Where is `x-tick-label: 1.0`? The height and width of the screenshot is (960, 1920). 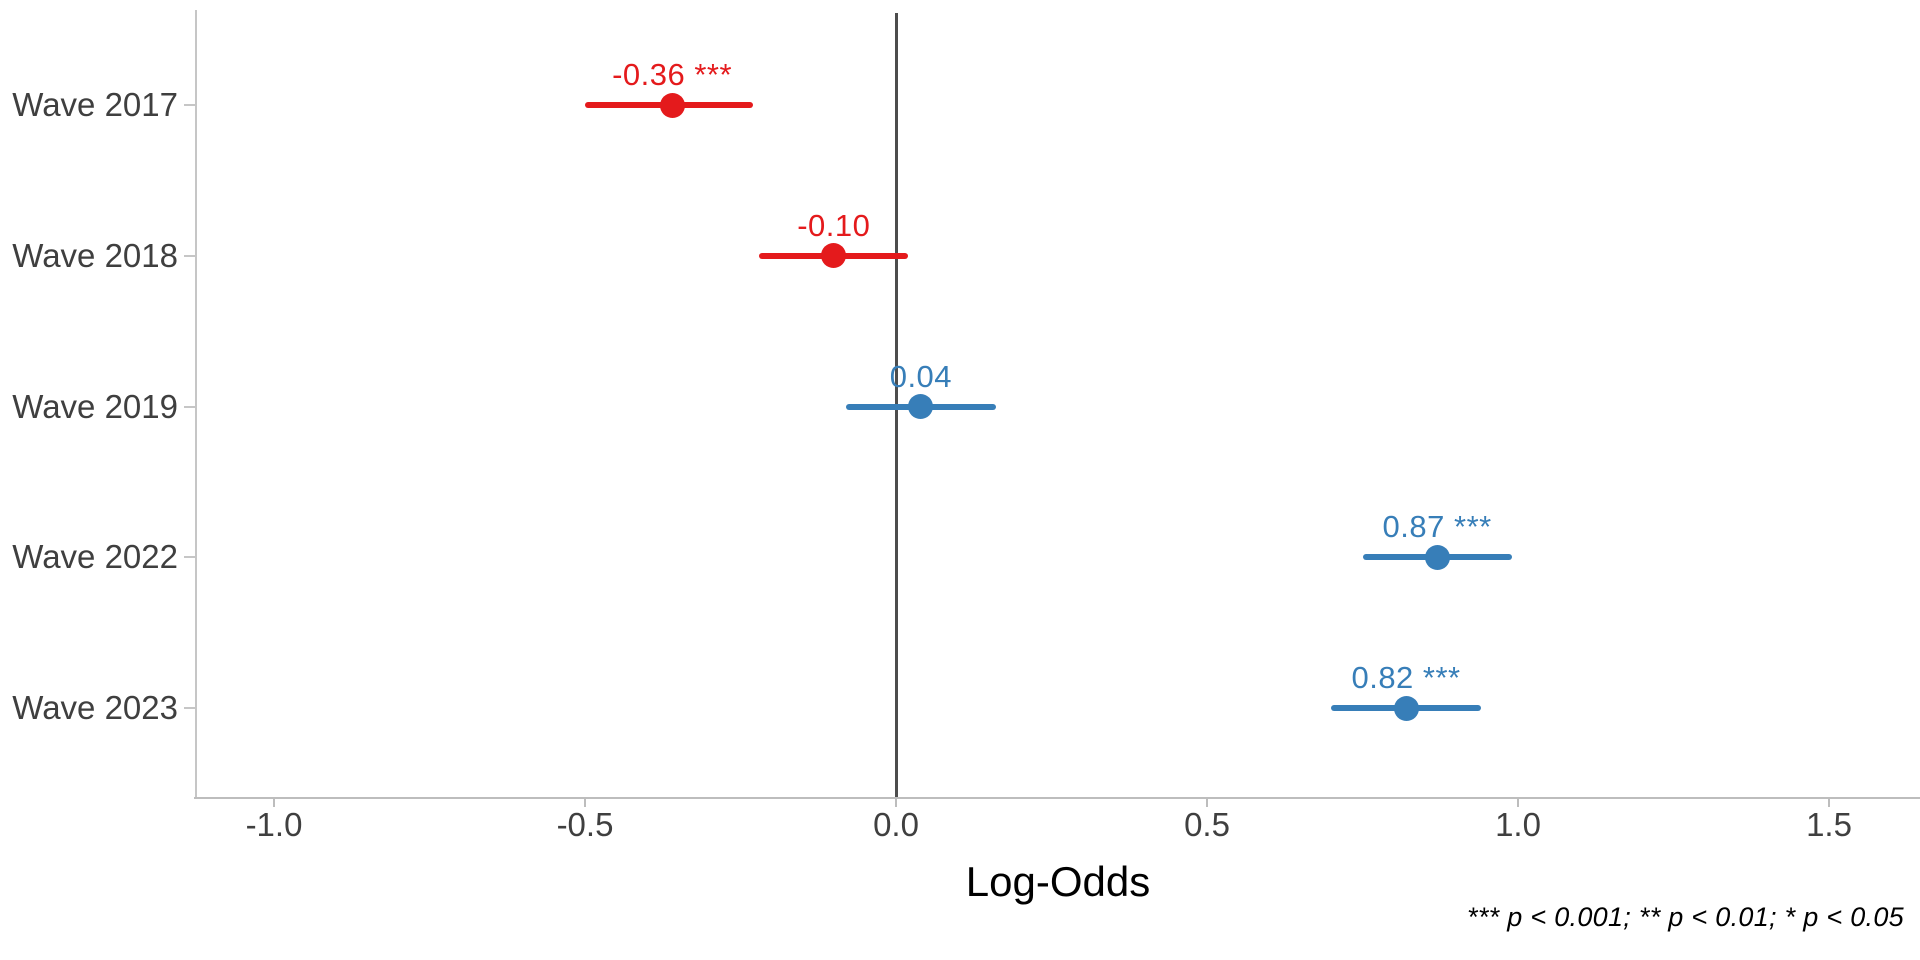
x-tick-label: 1.0 is located at coordinates (1518, 824).